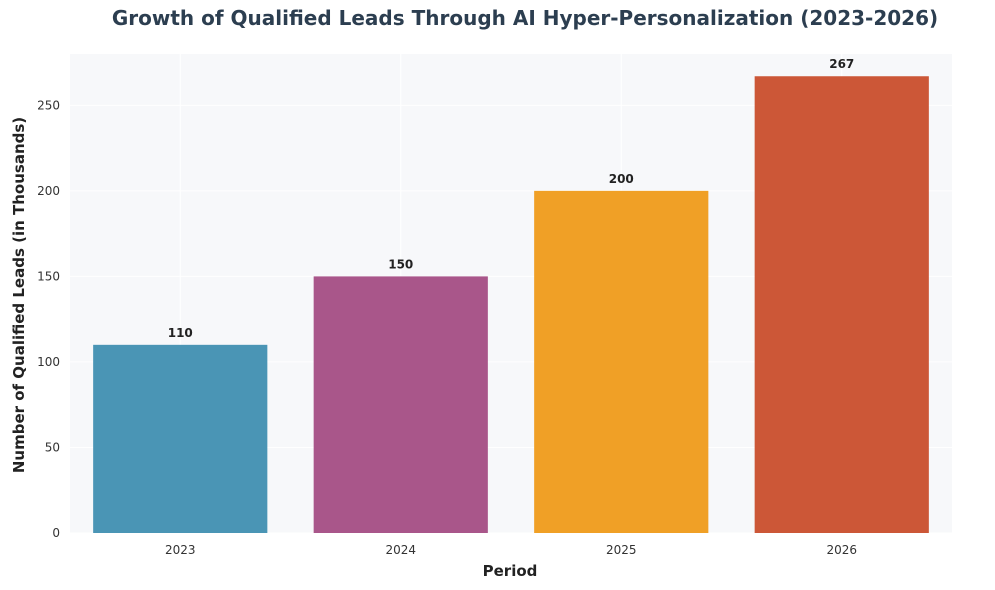 The image size is (995, 590). What do you see at coordinates (510, 571) in the screenshot?
I see `x-axis-label: Period` at bounding box center [510, 571].